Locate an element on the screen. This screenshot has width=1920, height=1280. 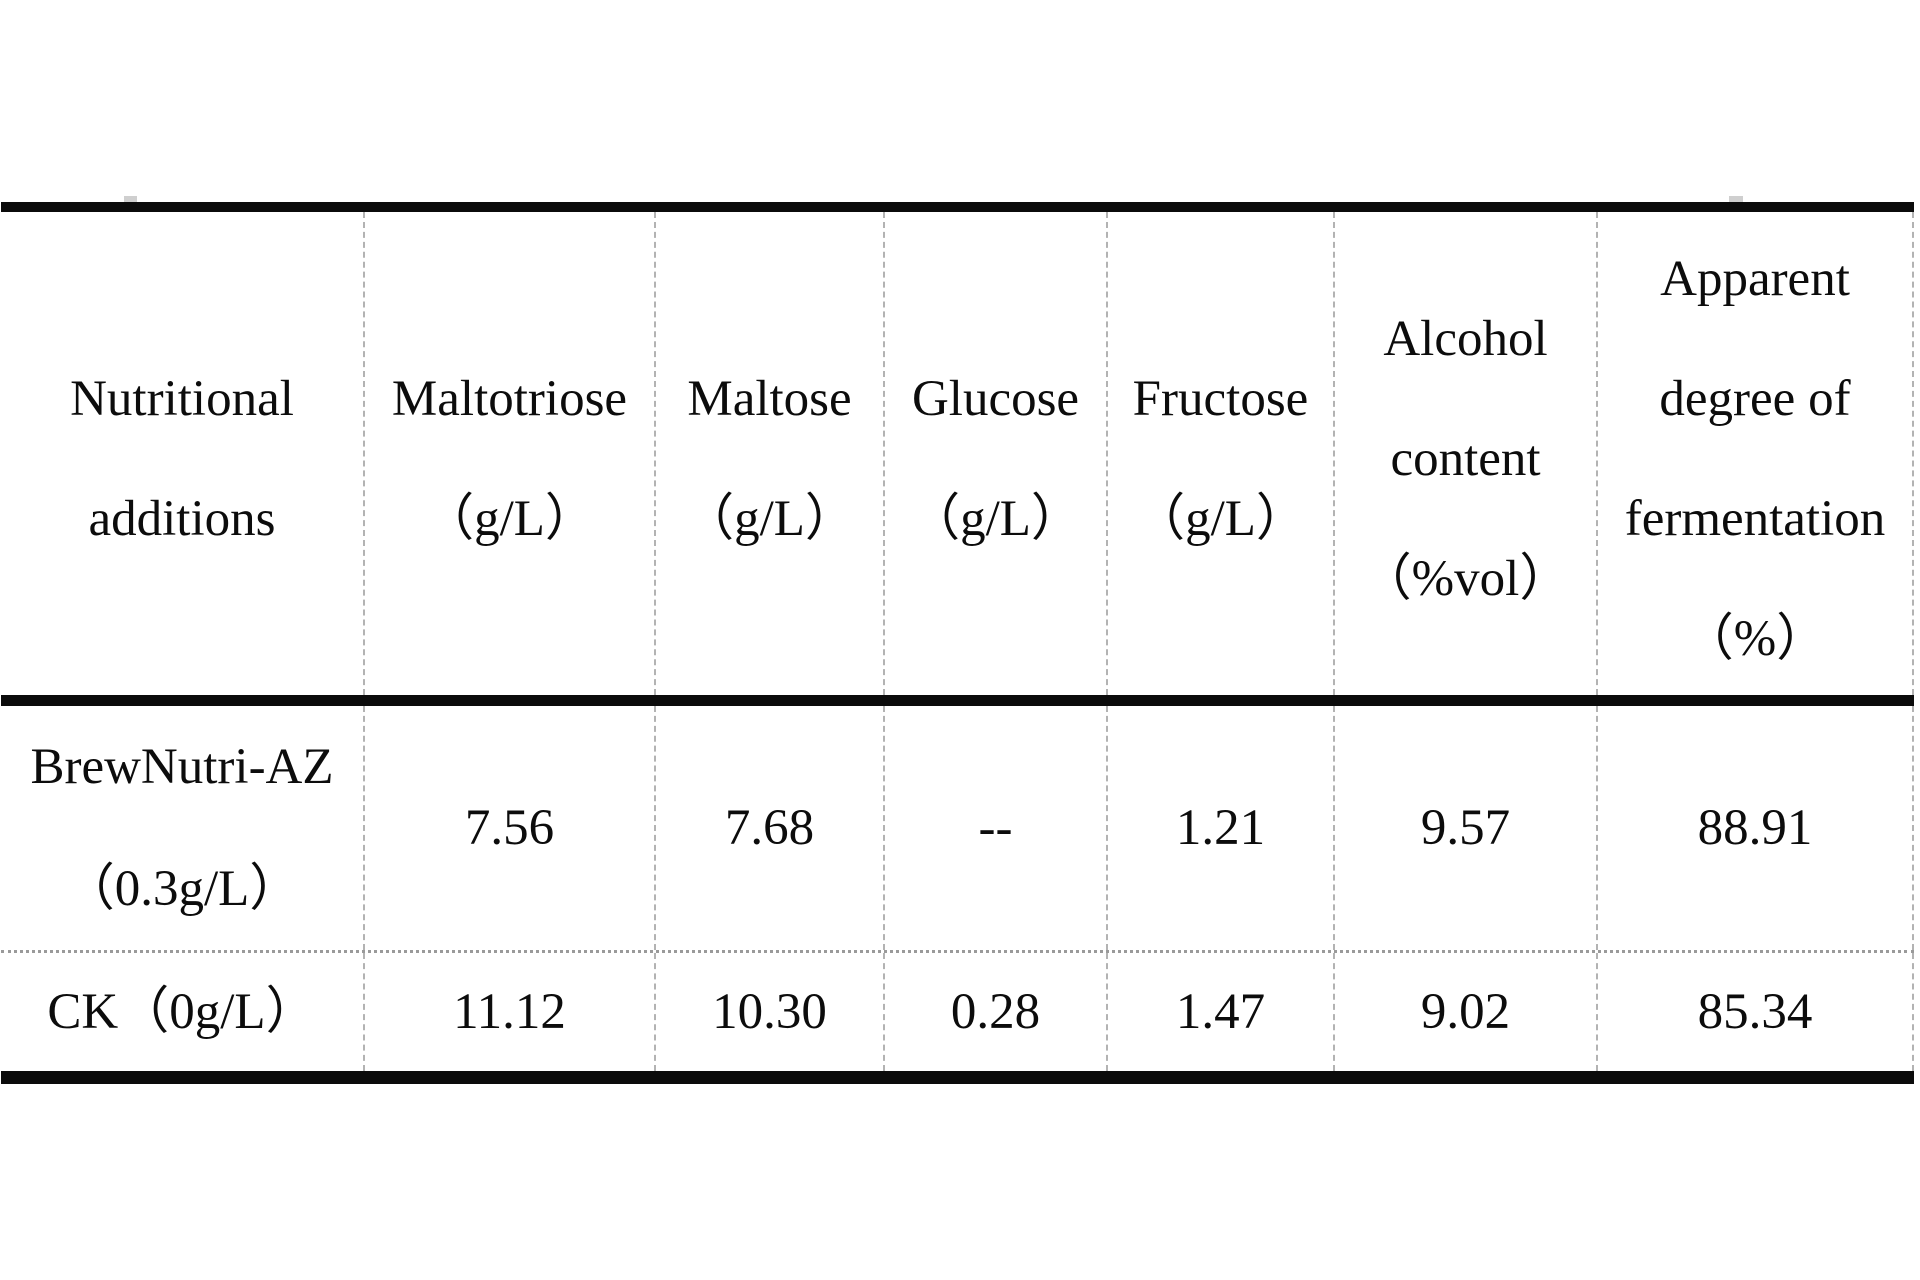
header-cell-alcohol-content: Alcohol content （%vol） is located at coordinates (1464, 453).